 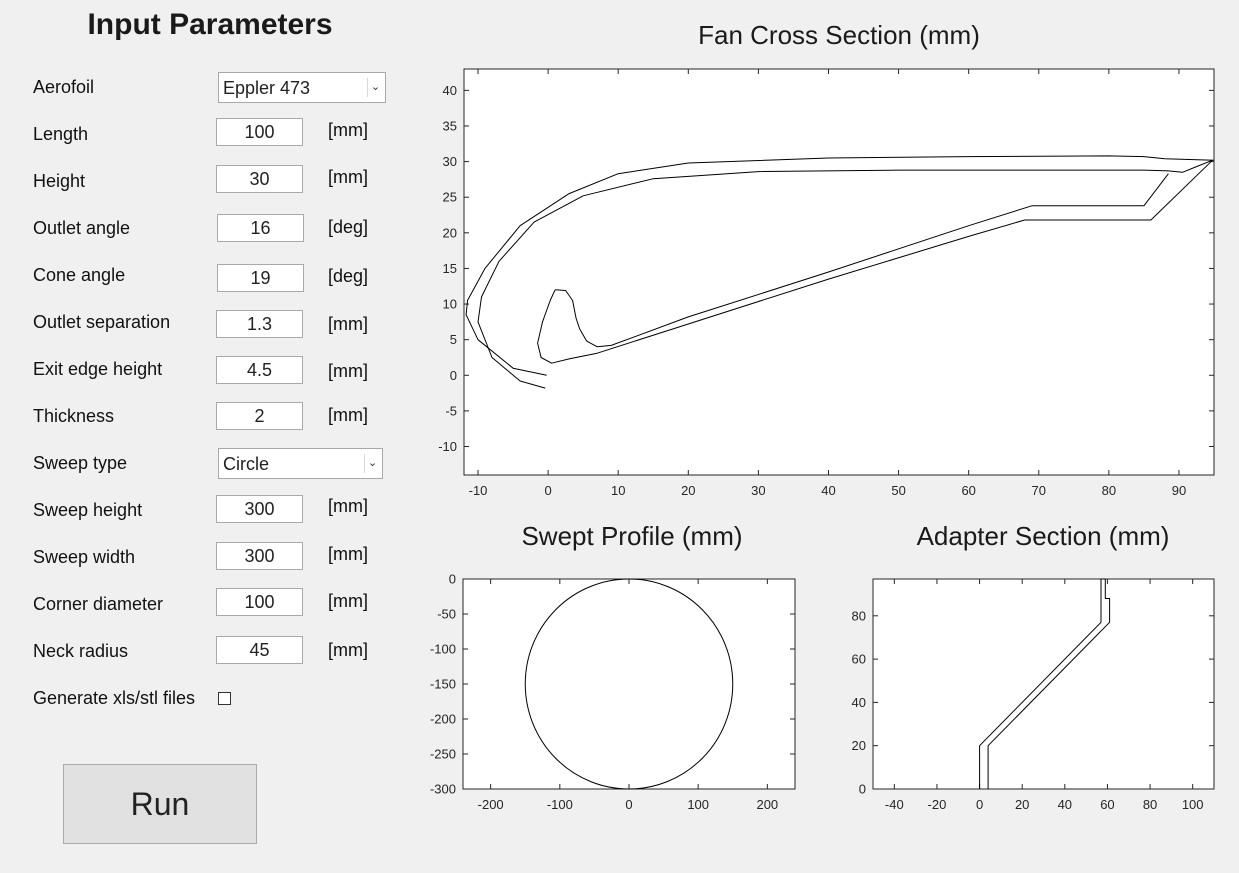 I want to click on aerofoil-dropdown: Eppler 473 ⌄, so click(x=302, y=87).